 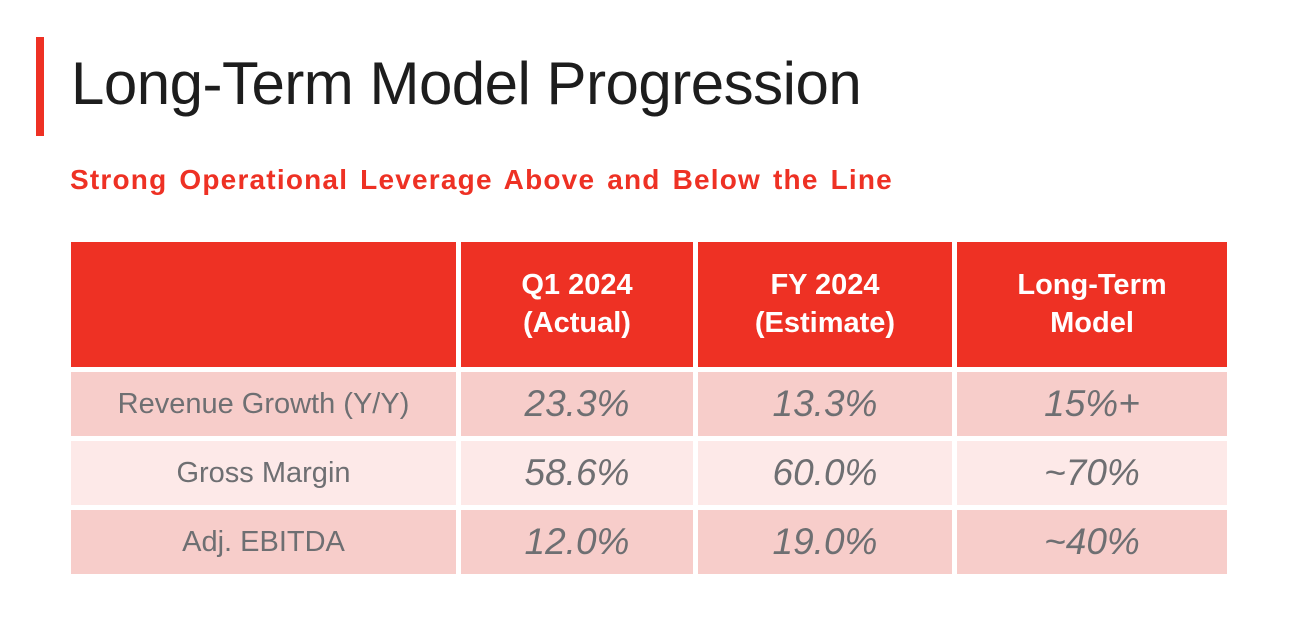 What do you see at coordinates (825, 542) in the screenshot?
I see `adj-ebitda-fy-2024-value: 19.0%` at bounding box center [825, 542].